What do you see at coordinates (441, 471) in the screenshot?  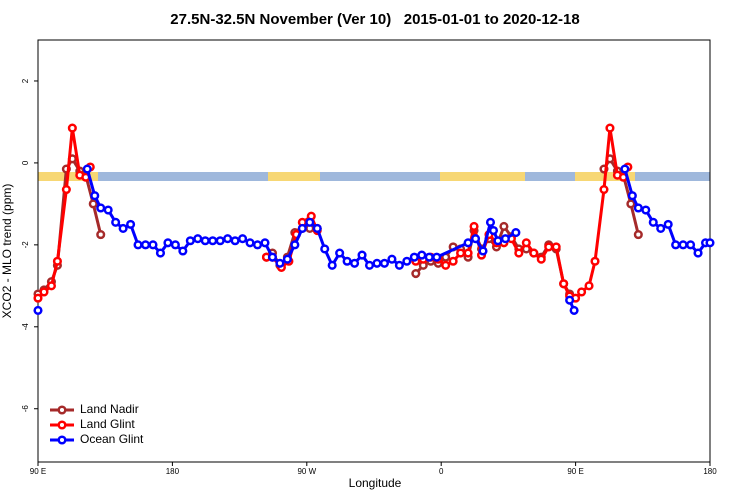 I see `x-tick-label: 0` at bounding box center [441, 471].